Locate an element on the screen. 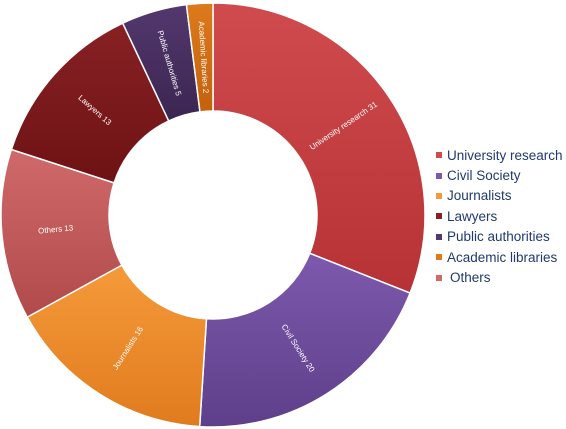  legend-label: Public authorities is located at coordinates (498, 237).